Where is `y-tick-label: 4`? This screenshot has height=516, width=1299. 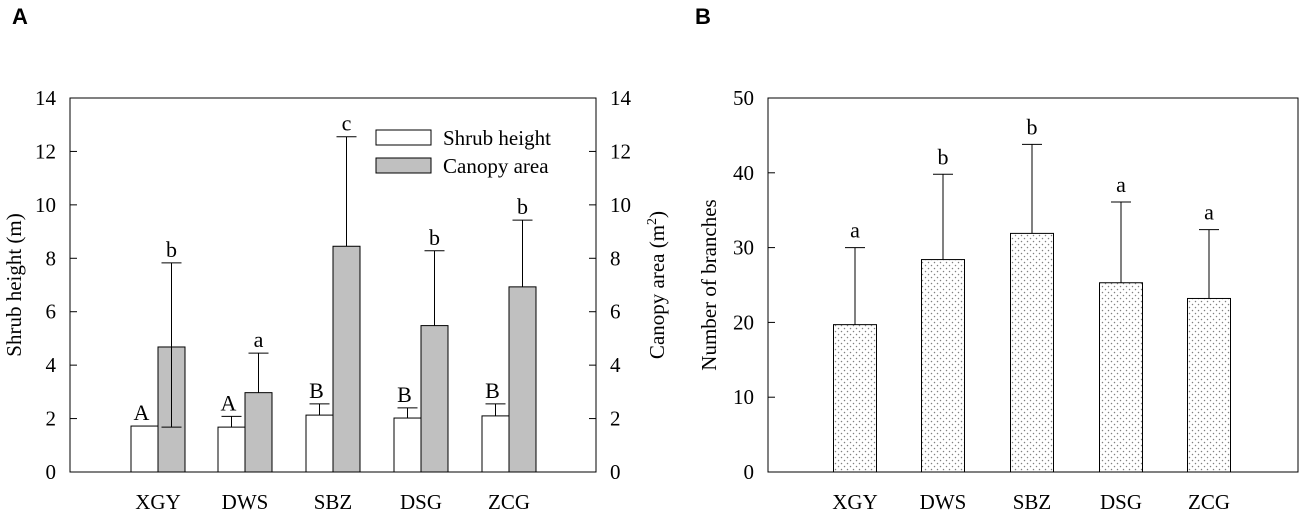 y-tick-label: 4 is located at coordinates (51, 365).